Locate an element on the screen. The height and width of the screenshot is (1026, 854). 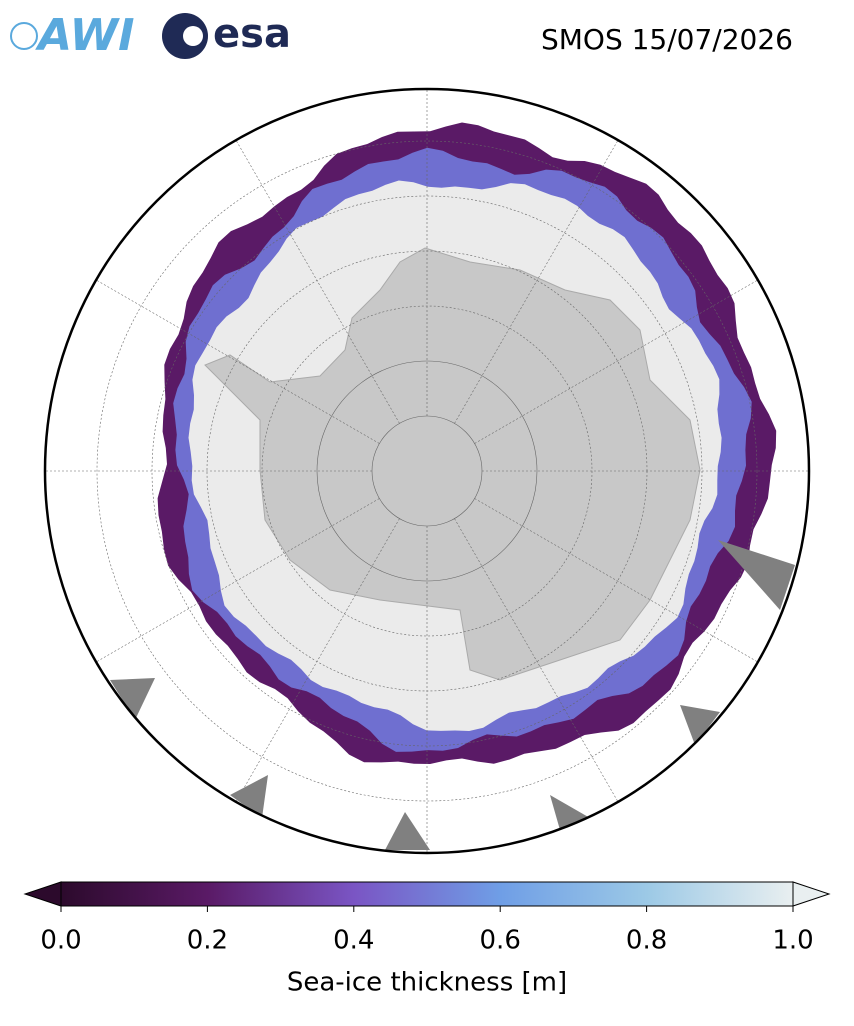
colorbar-extend-high is located at coordinates (811, 894).